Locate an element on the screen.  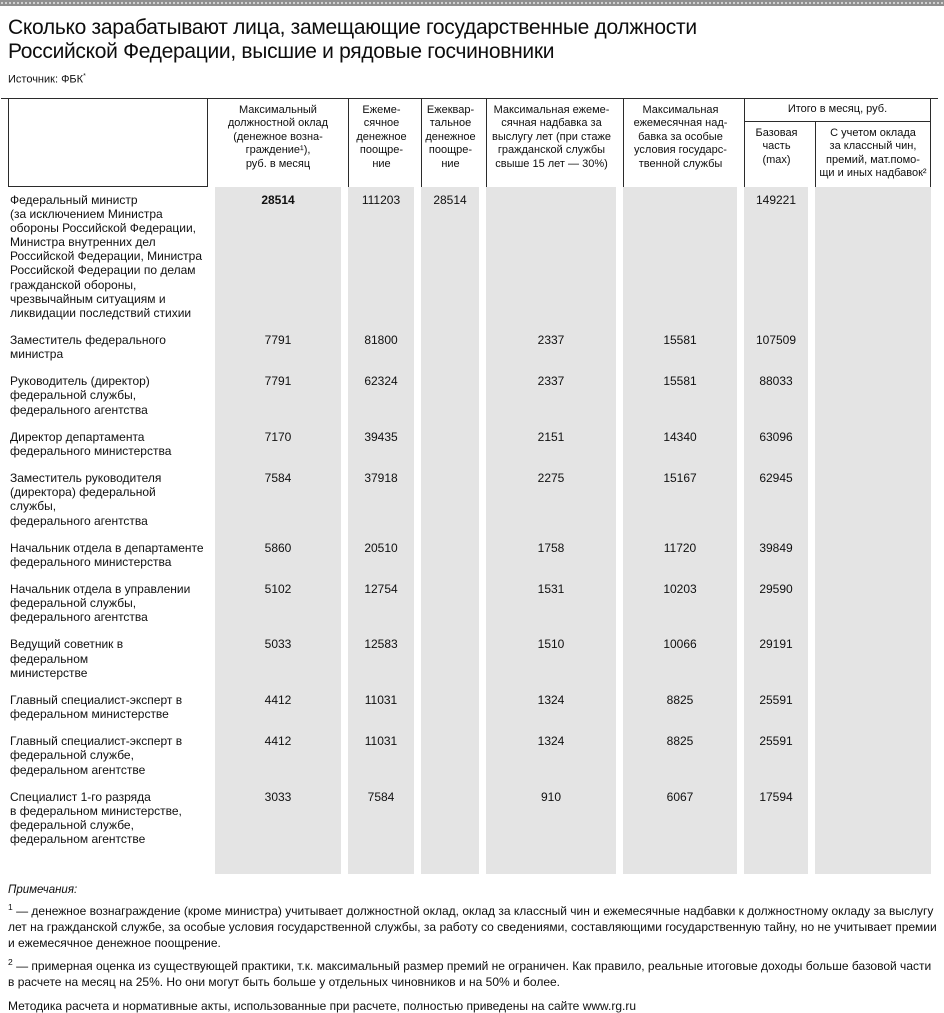
cell-monthly-bonus: 7584 is located at coordinates (381, 829).